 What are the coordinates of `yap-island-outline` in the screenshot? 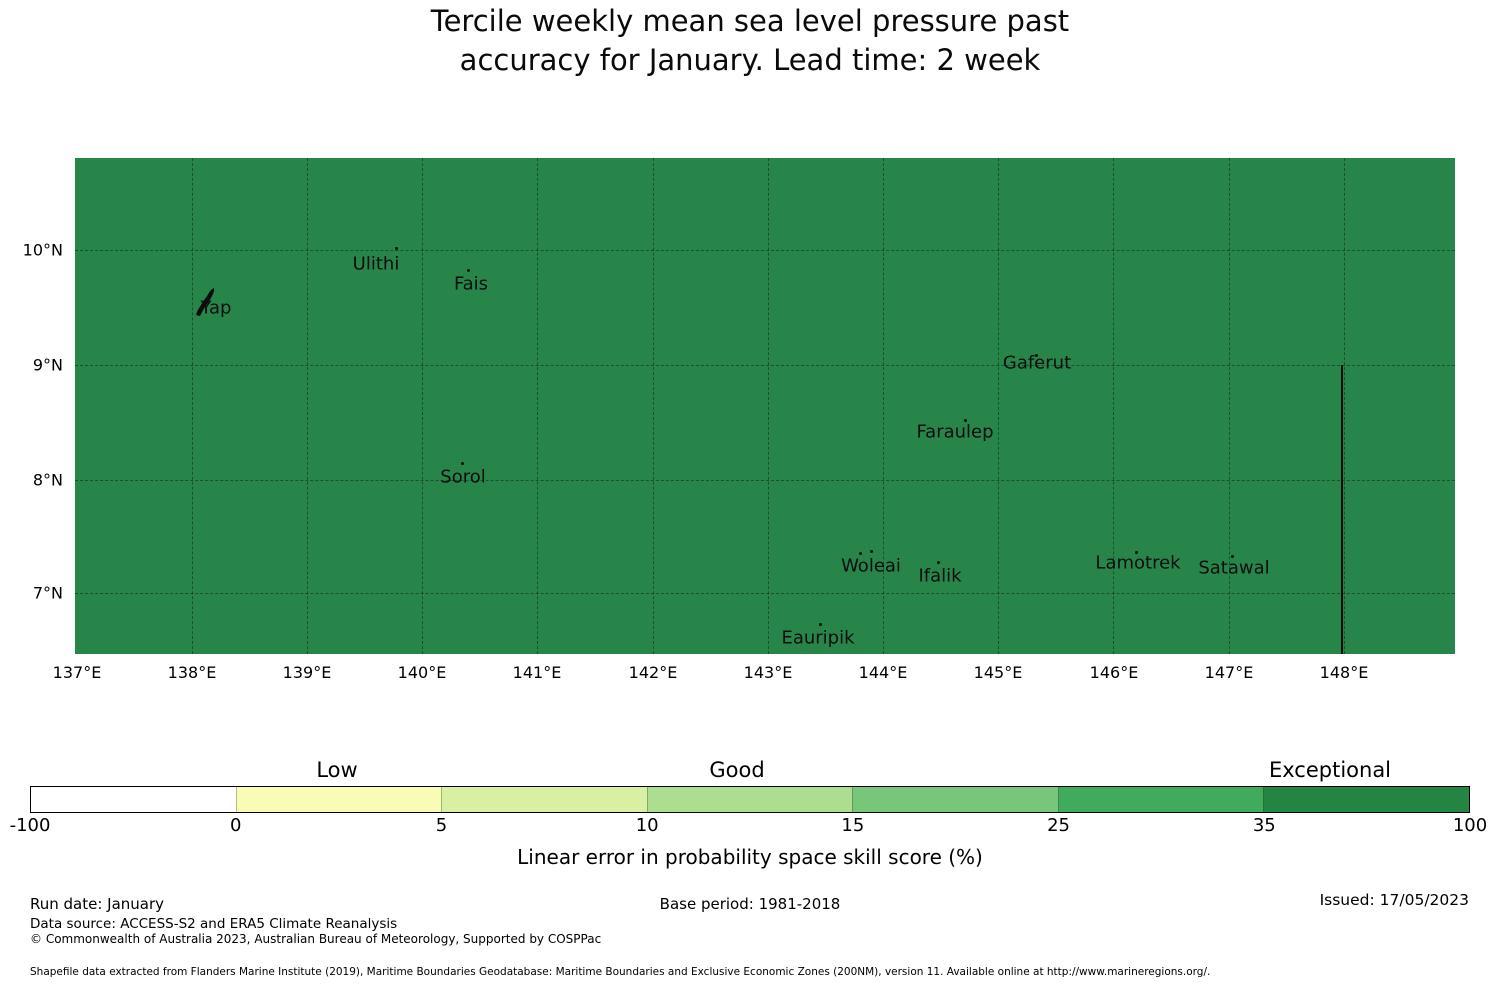 It's located at (207, 304).